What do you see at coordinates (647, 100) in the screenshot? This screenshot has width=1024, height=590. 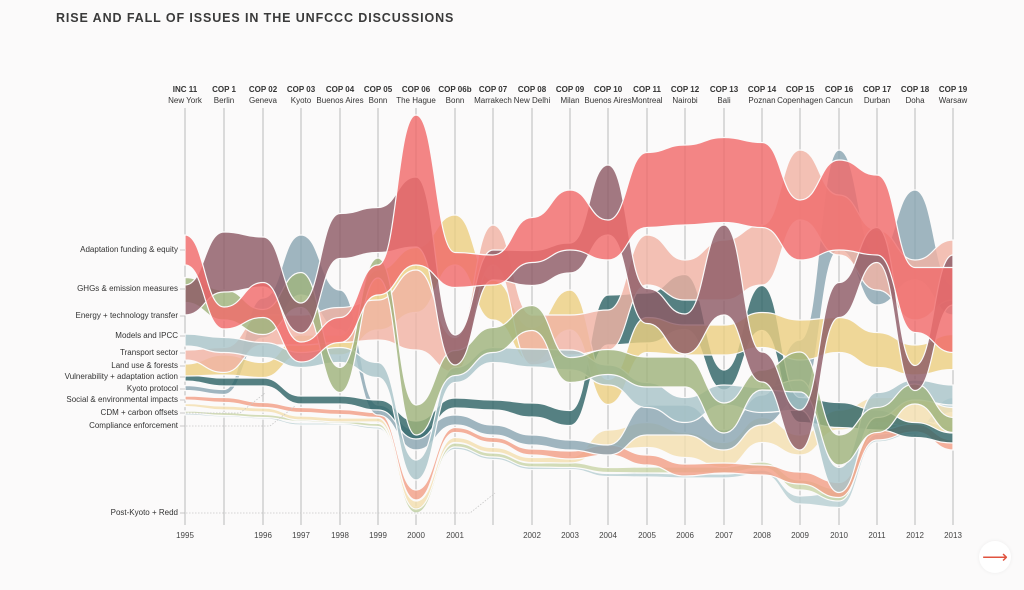 I see `city-label: Montreal` at bounding box center [647, 100].